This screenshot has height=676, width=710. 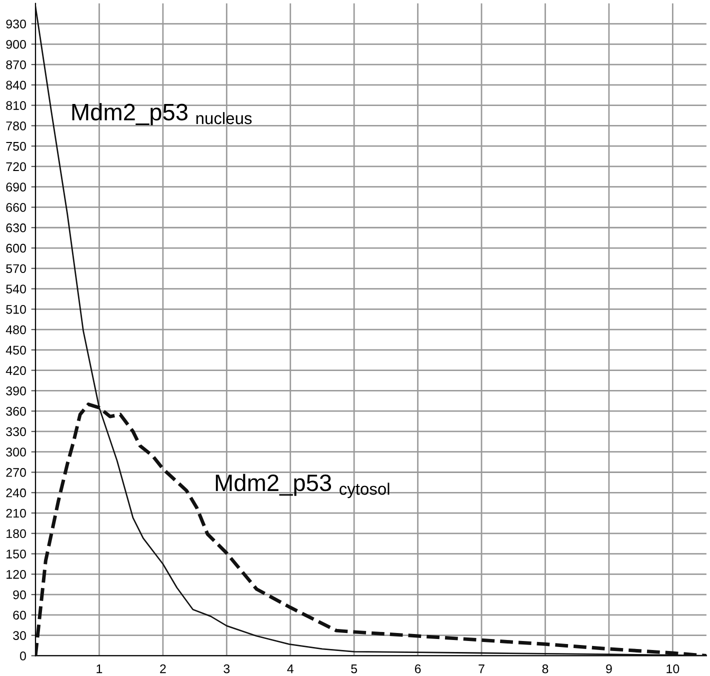 I want to click on y-tick-label: 780, so click(x=16, y=125).